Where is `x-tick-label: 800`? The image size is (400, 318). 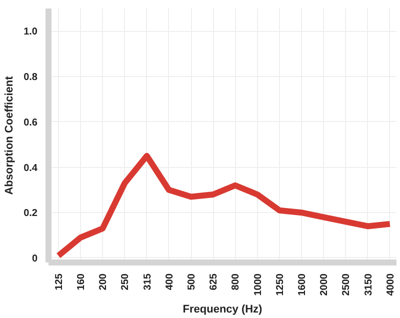 x-tick-label: 800 is located at coordinates (236, 281).